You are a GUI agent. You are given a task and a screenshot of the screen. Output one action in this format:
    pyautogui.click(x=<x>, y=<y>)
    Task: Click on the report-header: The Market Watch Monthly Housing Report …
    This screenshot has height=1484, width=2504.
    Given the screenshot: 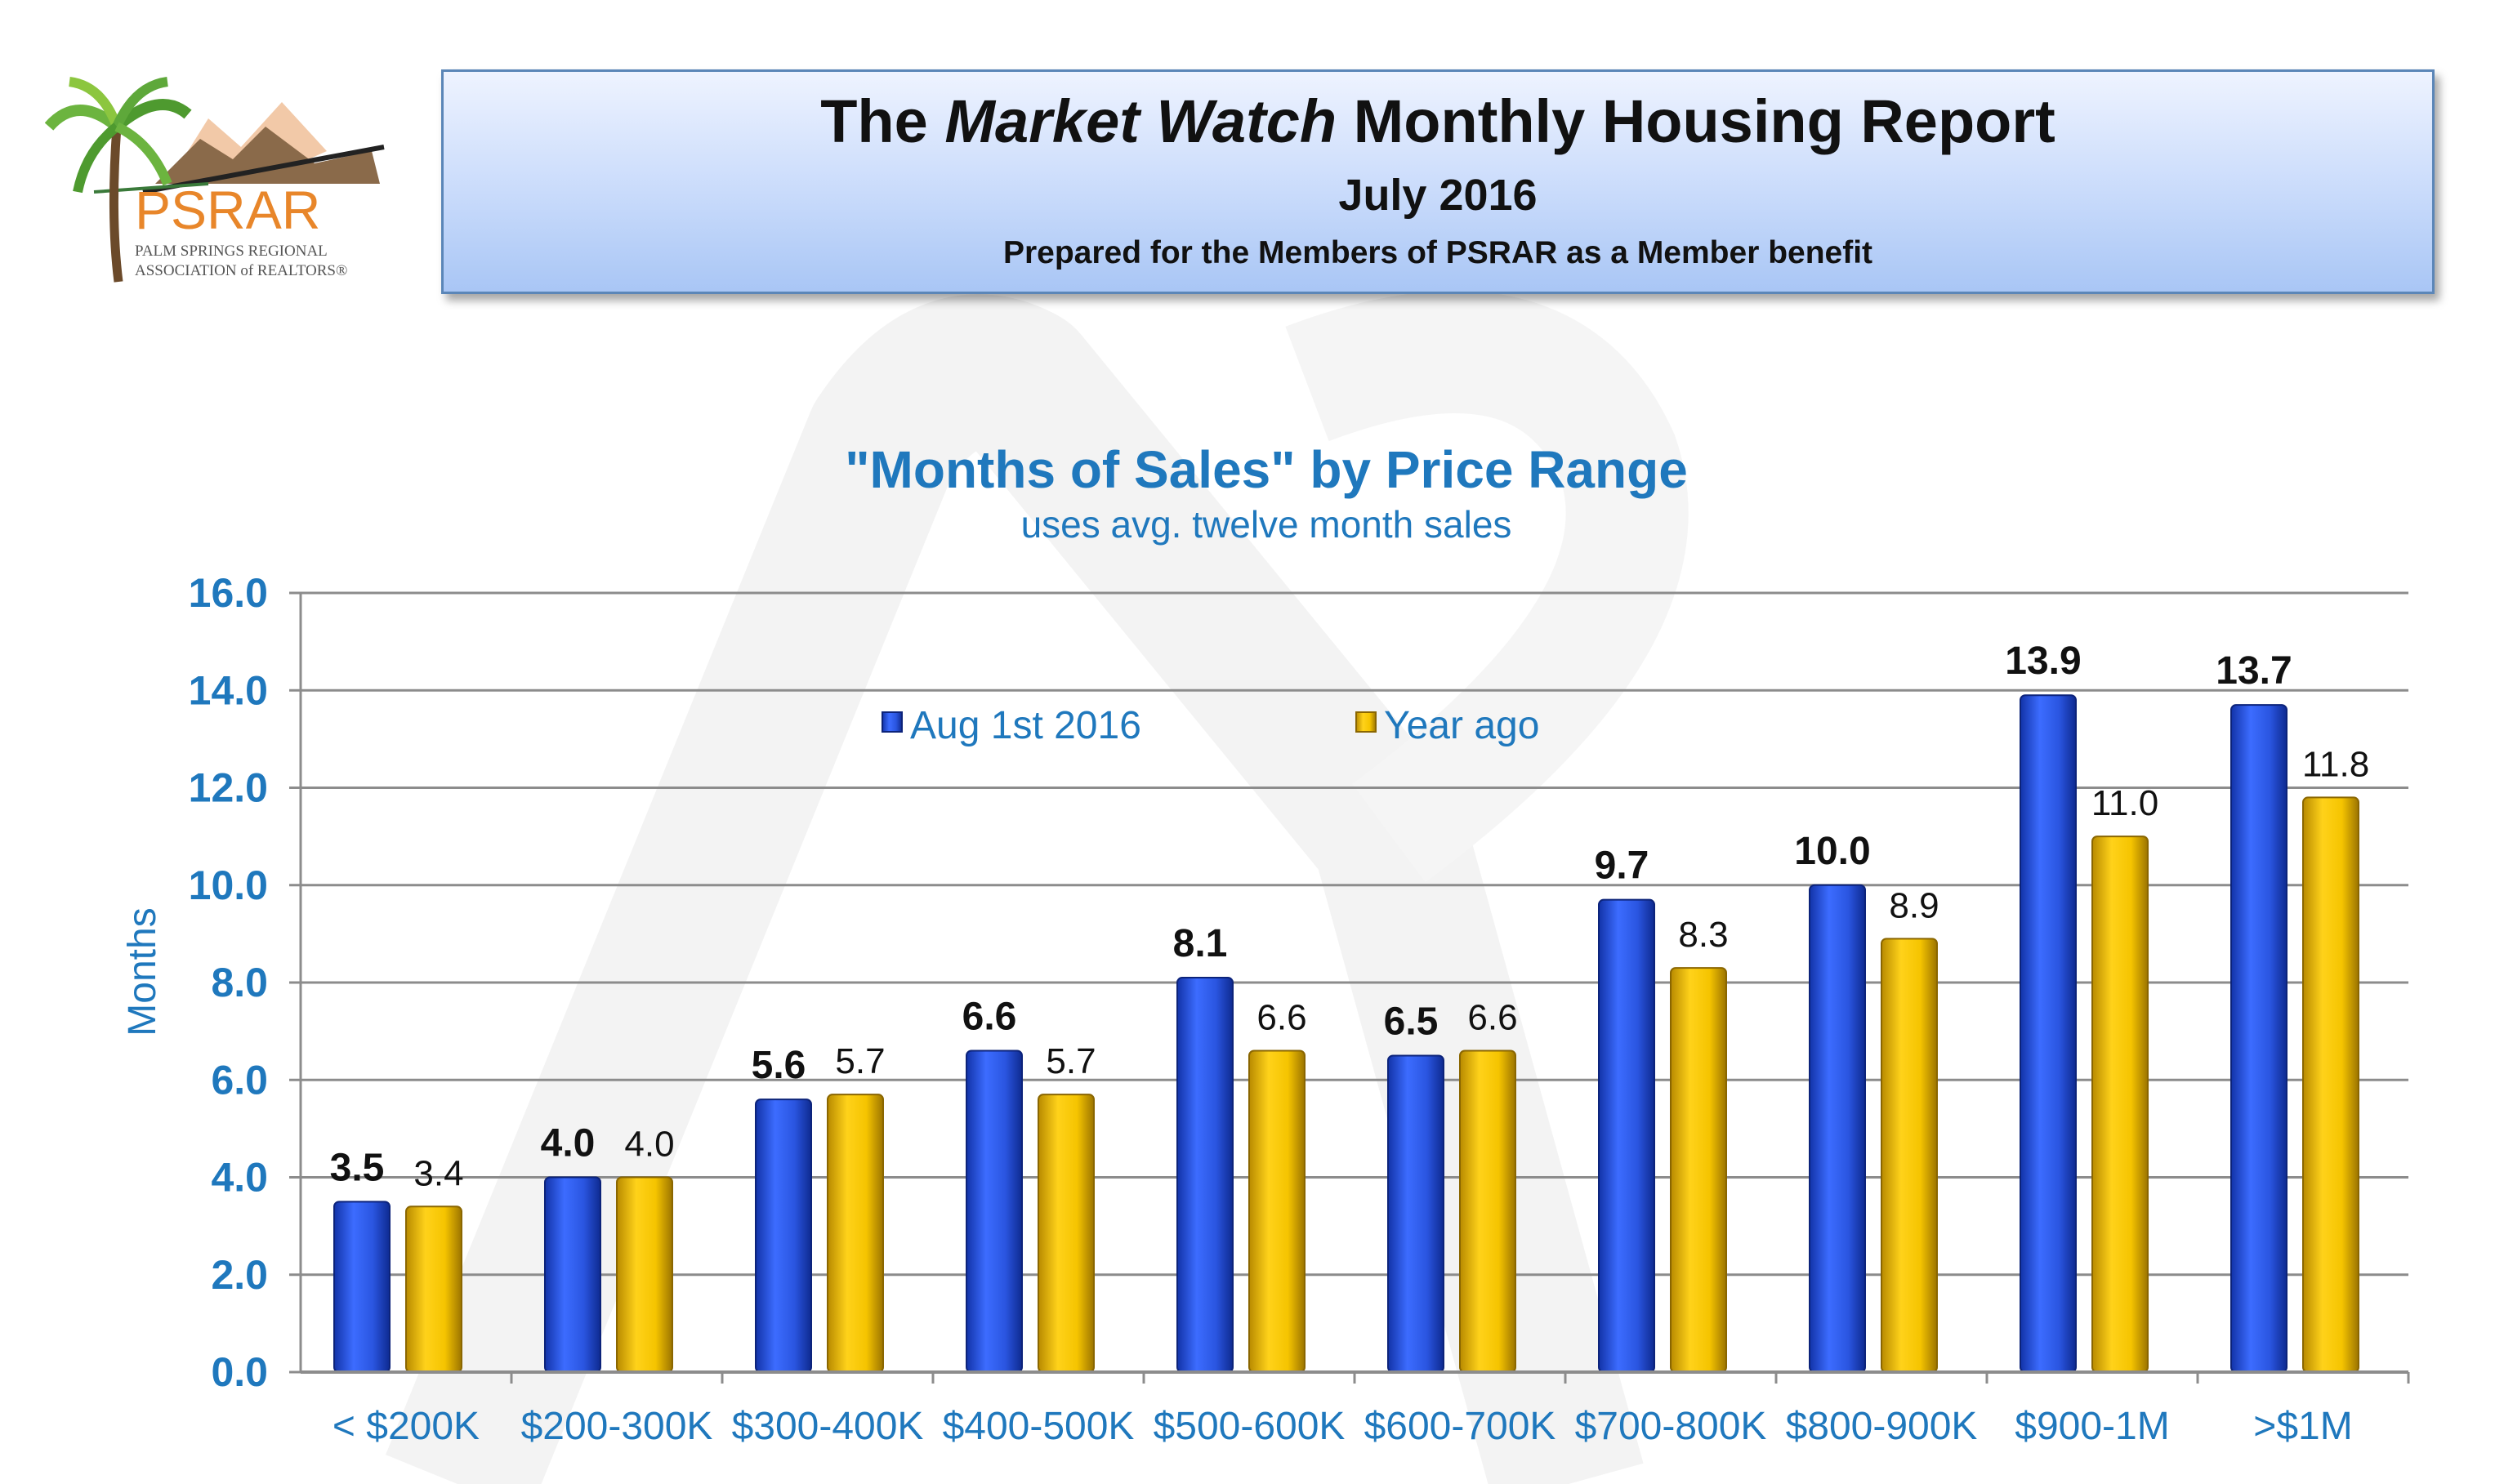 What is the action you would take?
    pyautogui.click(x=1438, y=181)
    